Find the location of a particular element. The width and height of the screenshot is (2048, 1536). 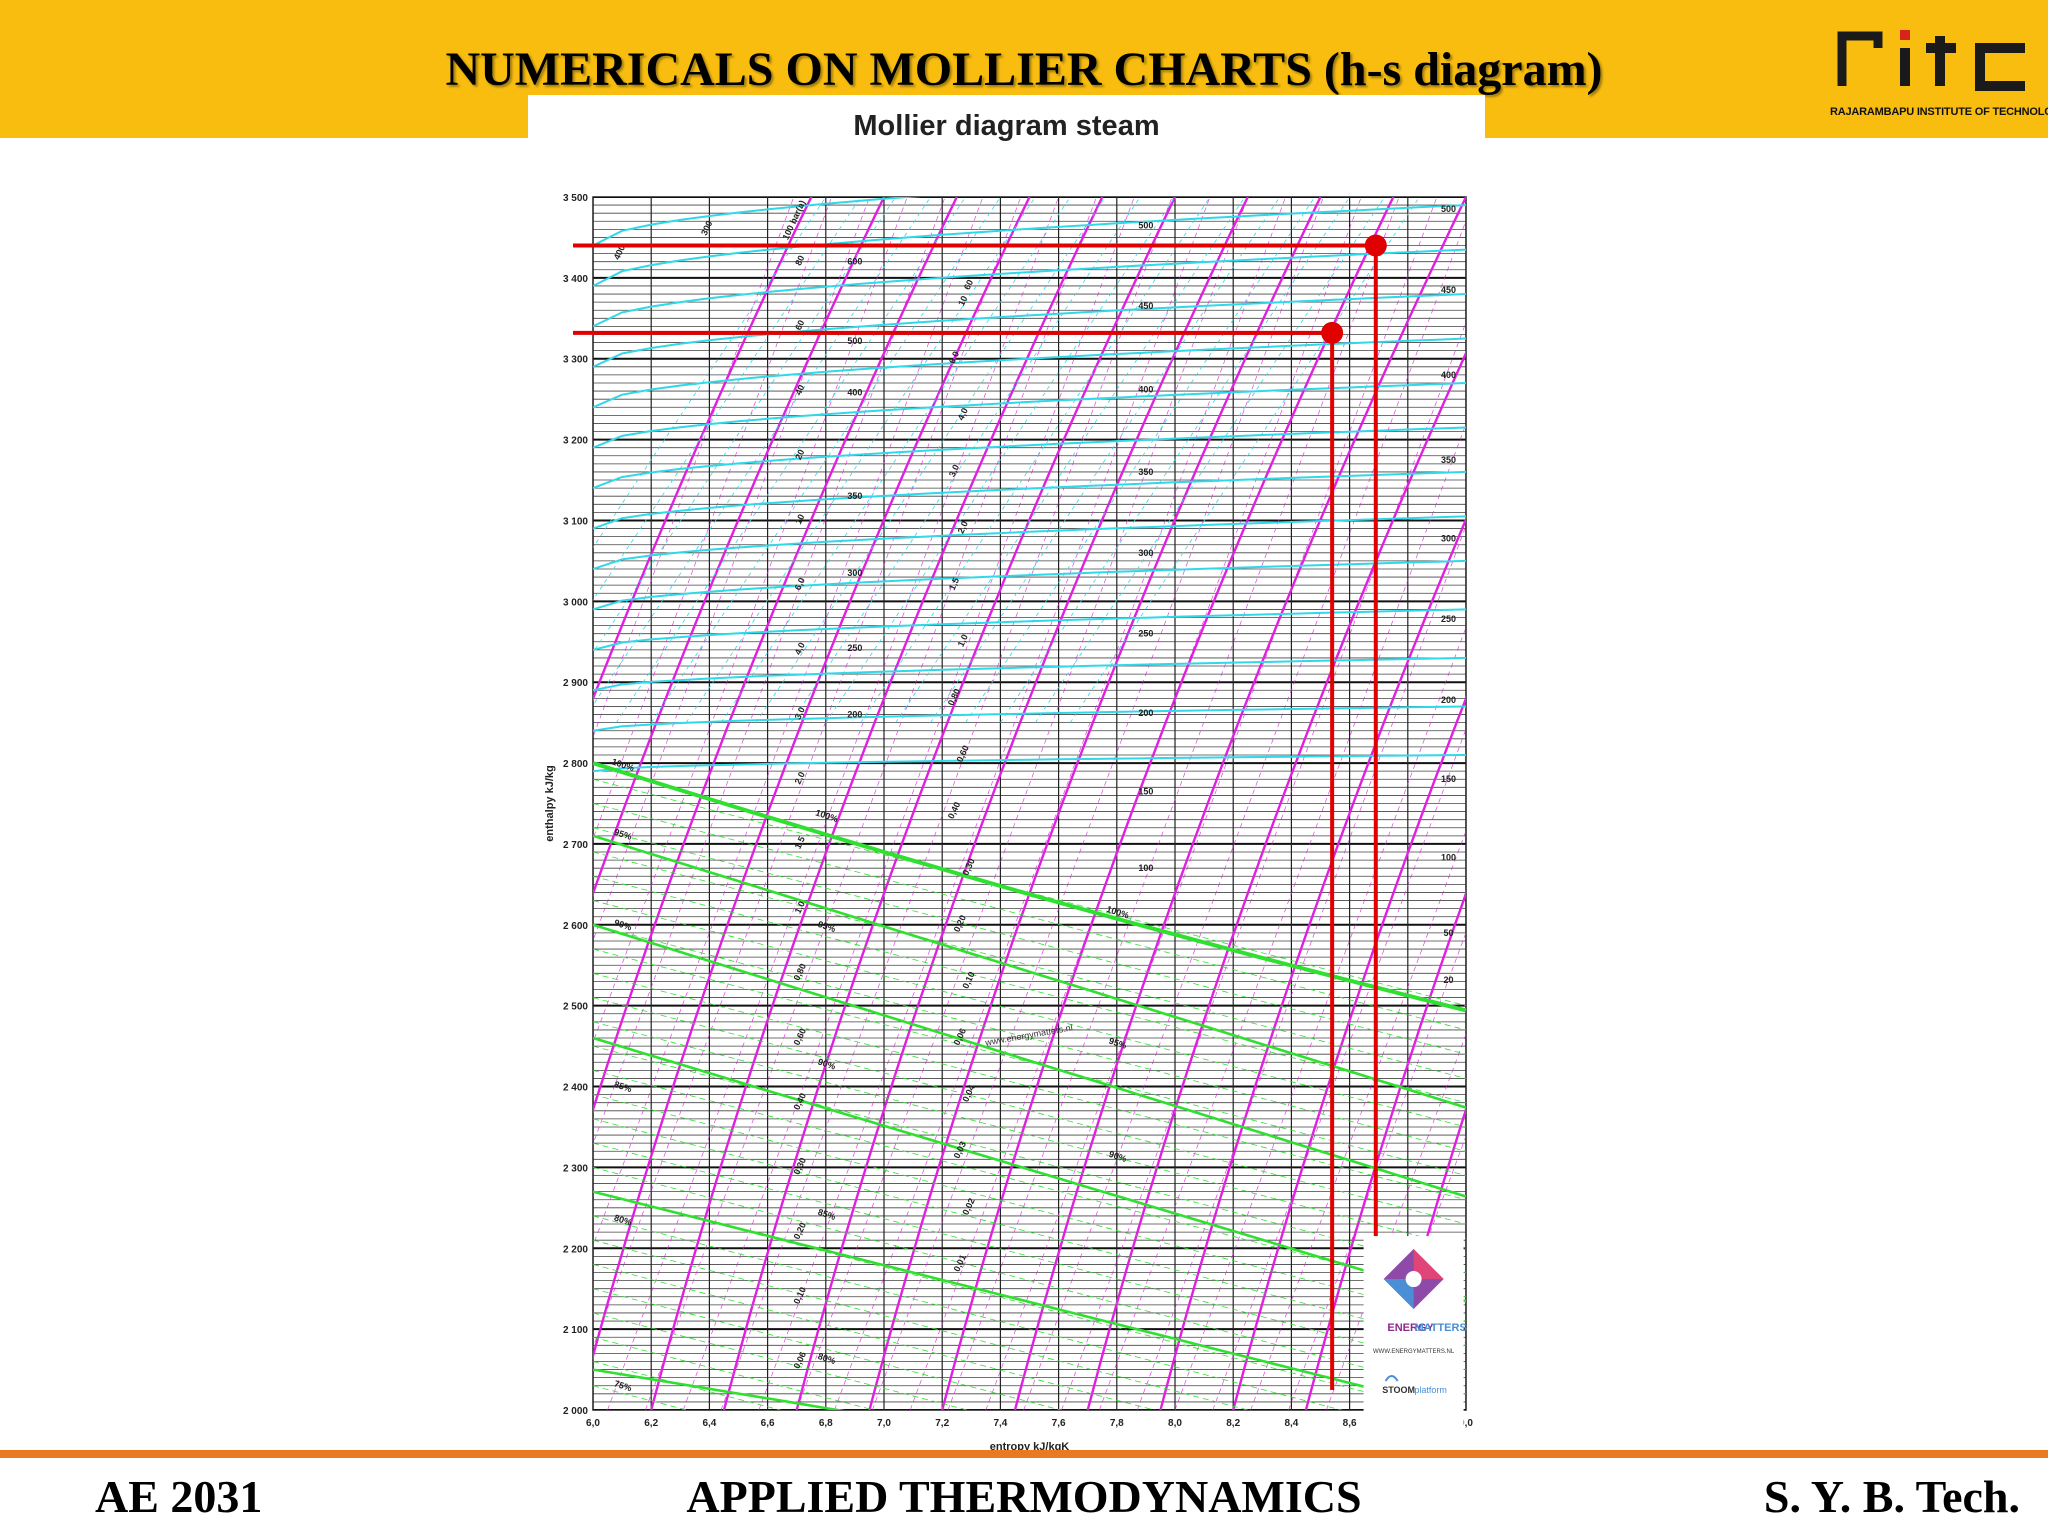

platform-name-accent: platform is located at coordinates (1430, 1390).